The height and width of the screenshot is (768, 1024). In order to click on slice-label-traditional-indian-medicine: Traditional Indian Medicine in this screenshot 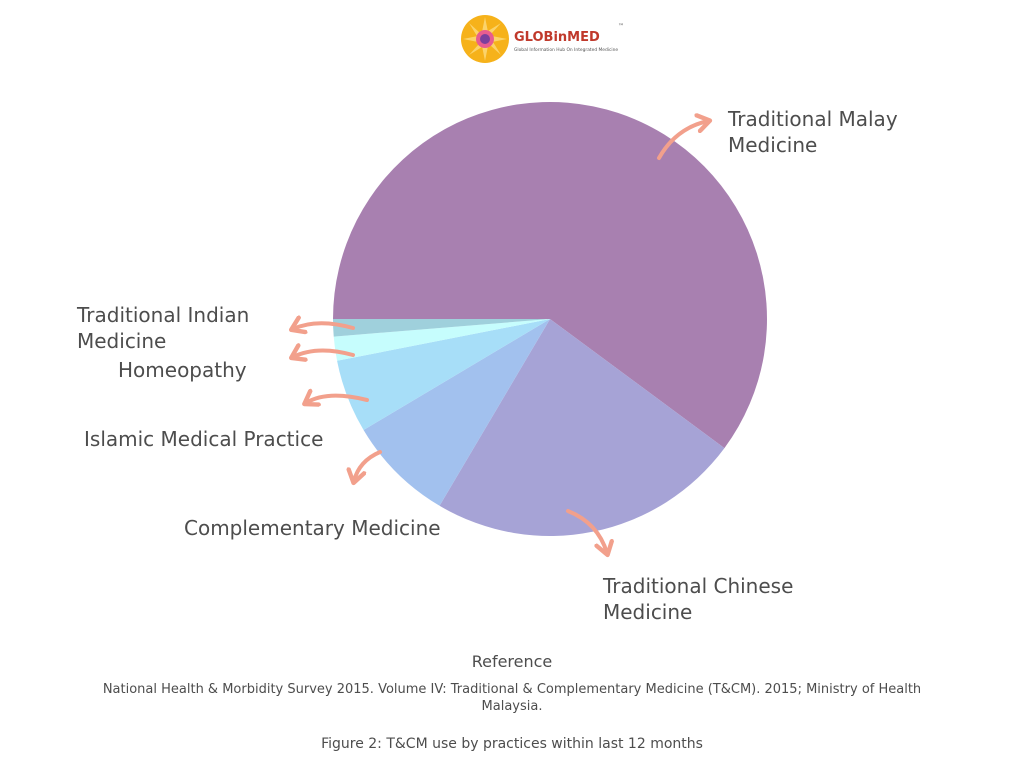, I will do `click(163, 328)`.